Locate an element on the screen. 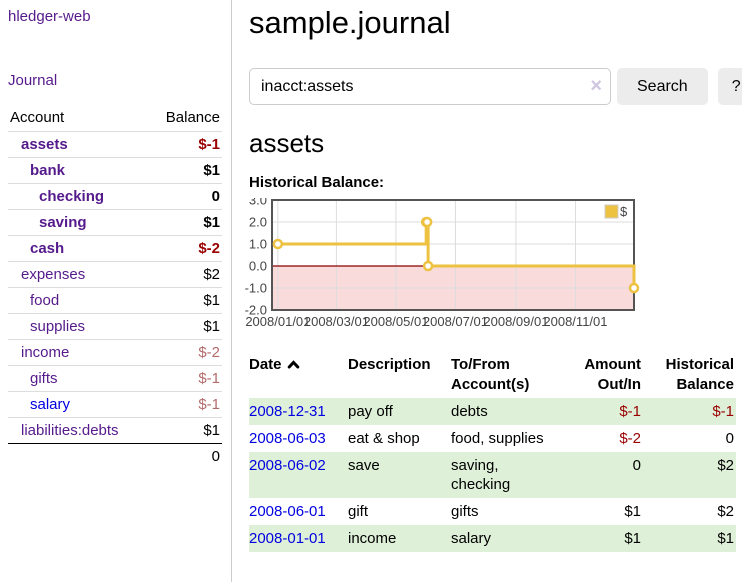 Image resolution: width=742 pixels, height=582 pixels. account-row: assets $-1 is located at coordinates (115, 144).